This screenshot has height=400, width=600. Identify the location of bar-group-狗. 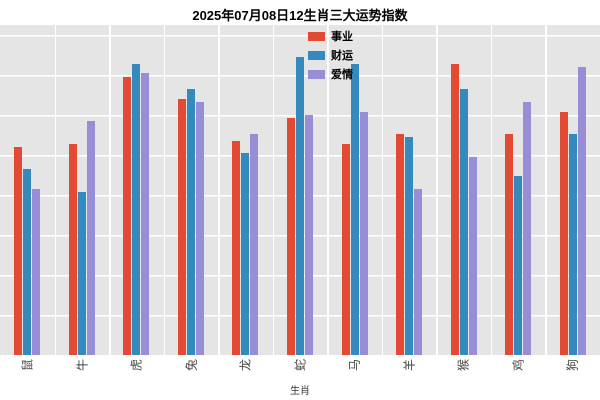
(572, 190).